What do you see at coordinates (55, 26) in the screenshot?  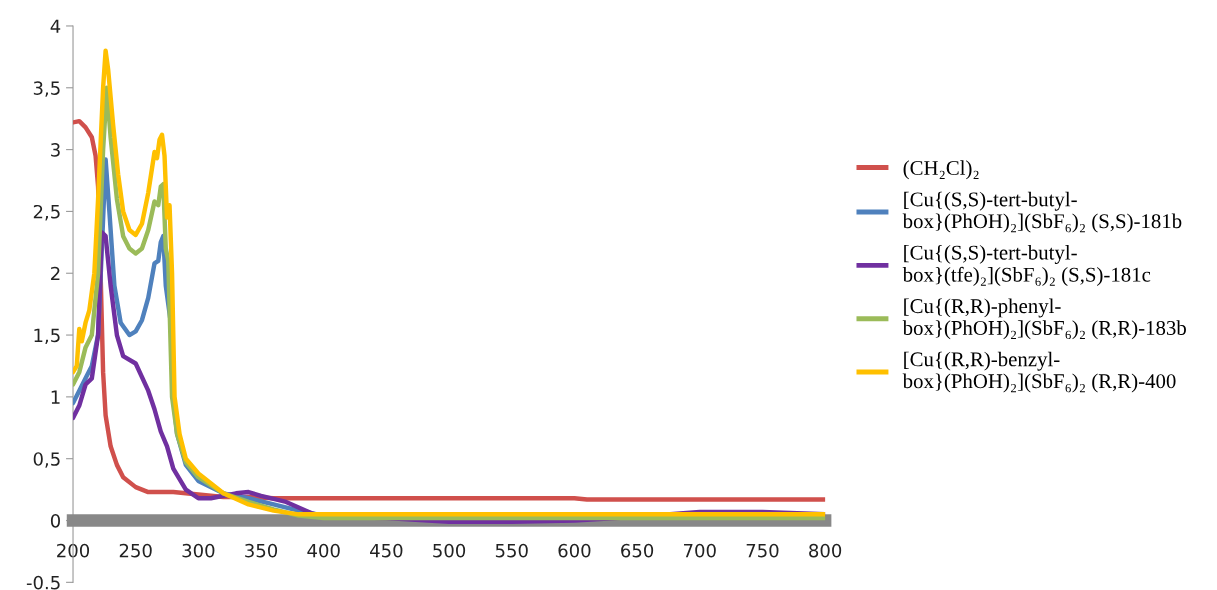 I see `y-tick-label: 4` at bounding box center [55, 26].